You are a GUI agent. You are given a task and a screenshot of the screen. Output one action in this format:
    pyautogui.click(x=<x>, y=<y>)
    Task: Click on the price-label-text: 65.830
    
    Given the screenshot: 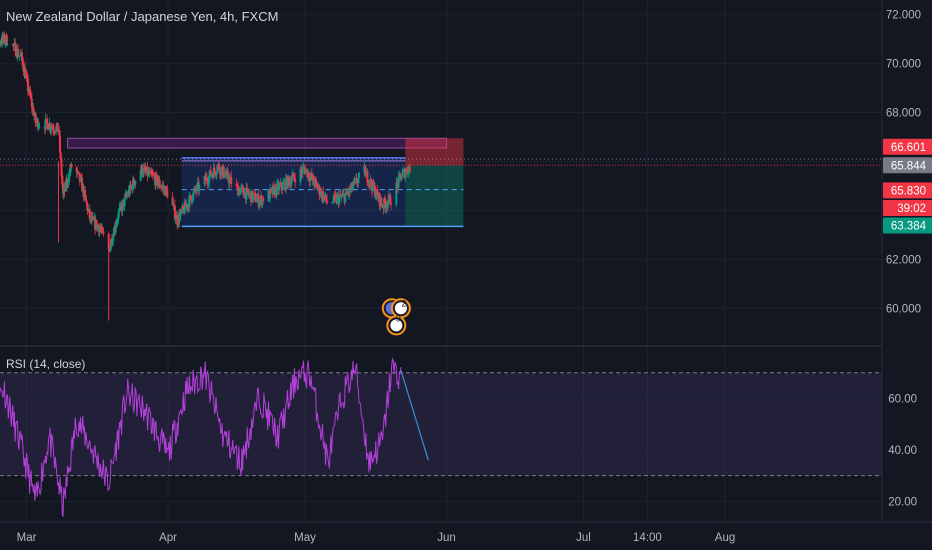 What is the action you would take?
    pyautogui.click(x=908, y=191)
    